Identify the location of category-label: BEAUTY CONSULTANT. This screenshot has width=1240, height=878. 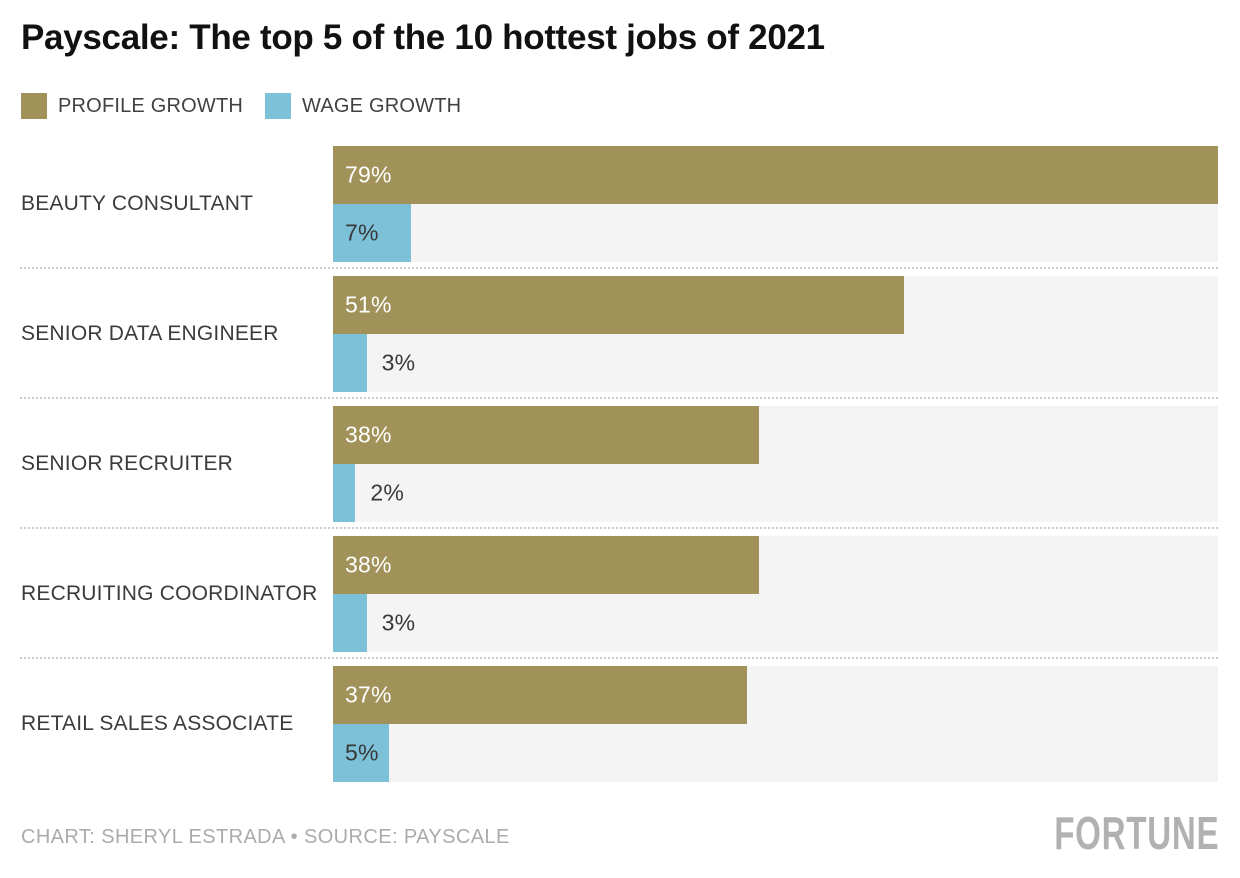
(137, 203).